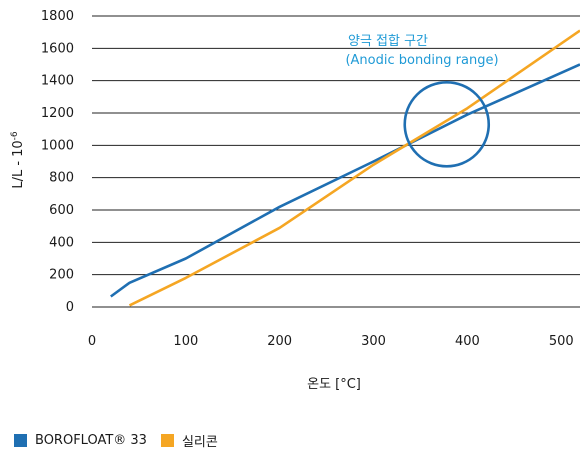 This screenshot has width=580, height=459. What do you see at coordinates (467, 341) in the screenshot?
I see `x-tick-label: 400` at bounding box center [467, 341].